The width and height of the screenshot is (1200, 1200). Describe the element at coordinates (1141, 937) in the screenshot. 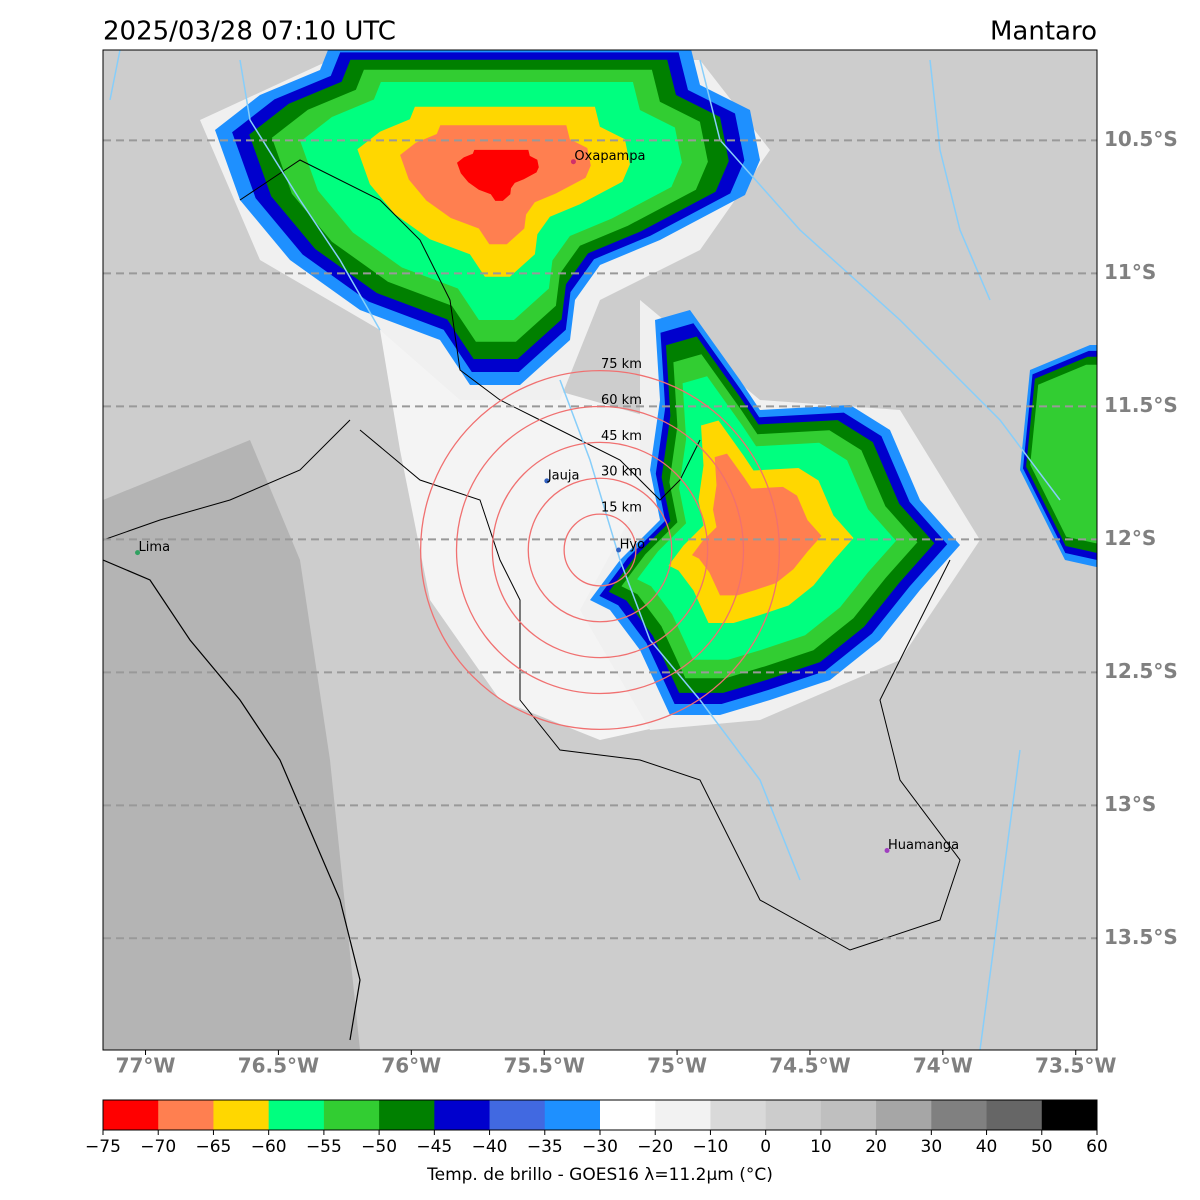

I see `y-tick-label: 13.5°S` at that location.